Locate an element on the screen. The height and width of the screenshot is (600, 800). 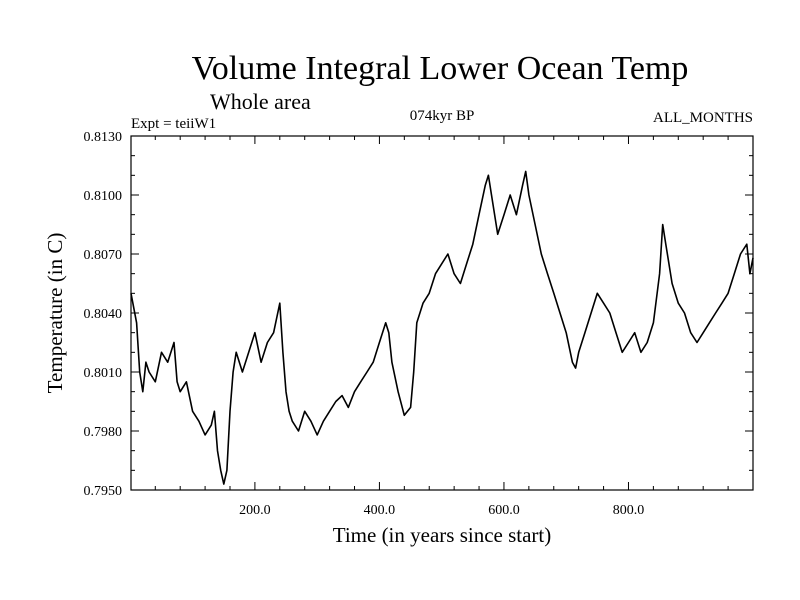
x-tick-label: 800.0 is located at coordinates (629, 510).